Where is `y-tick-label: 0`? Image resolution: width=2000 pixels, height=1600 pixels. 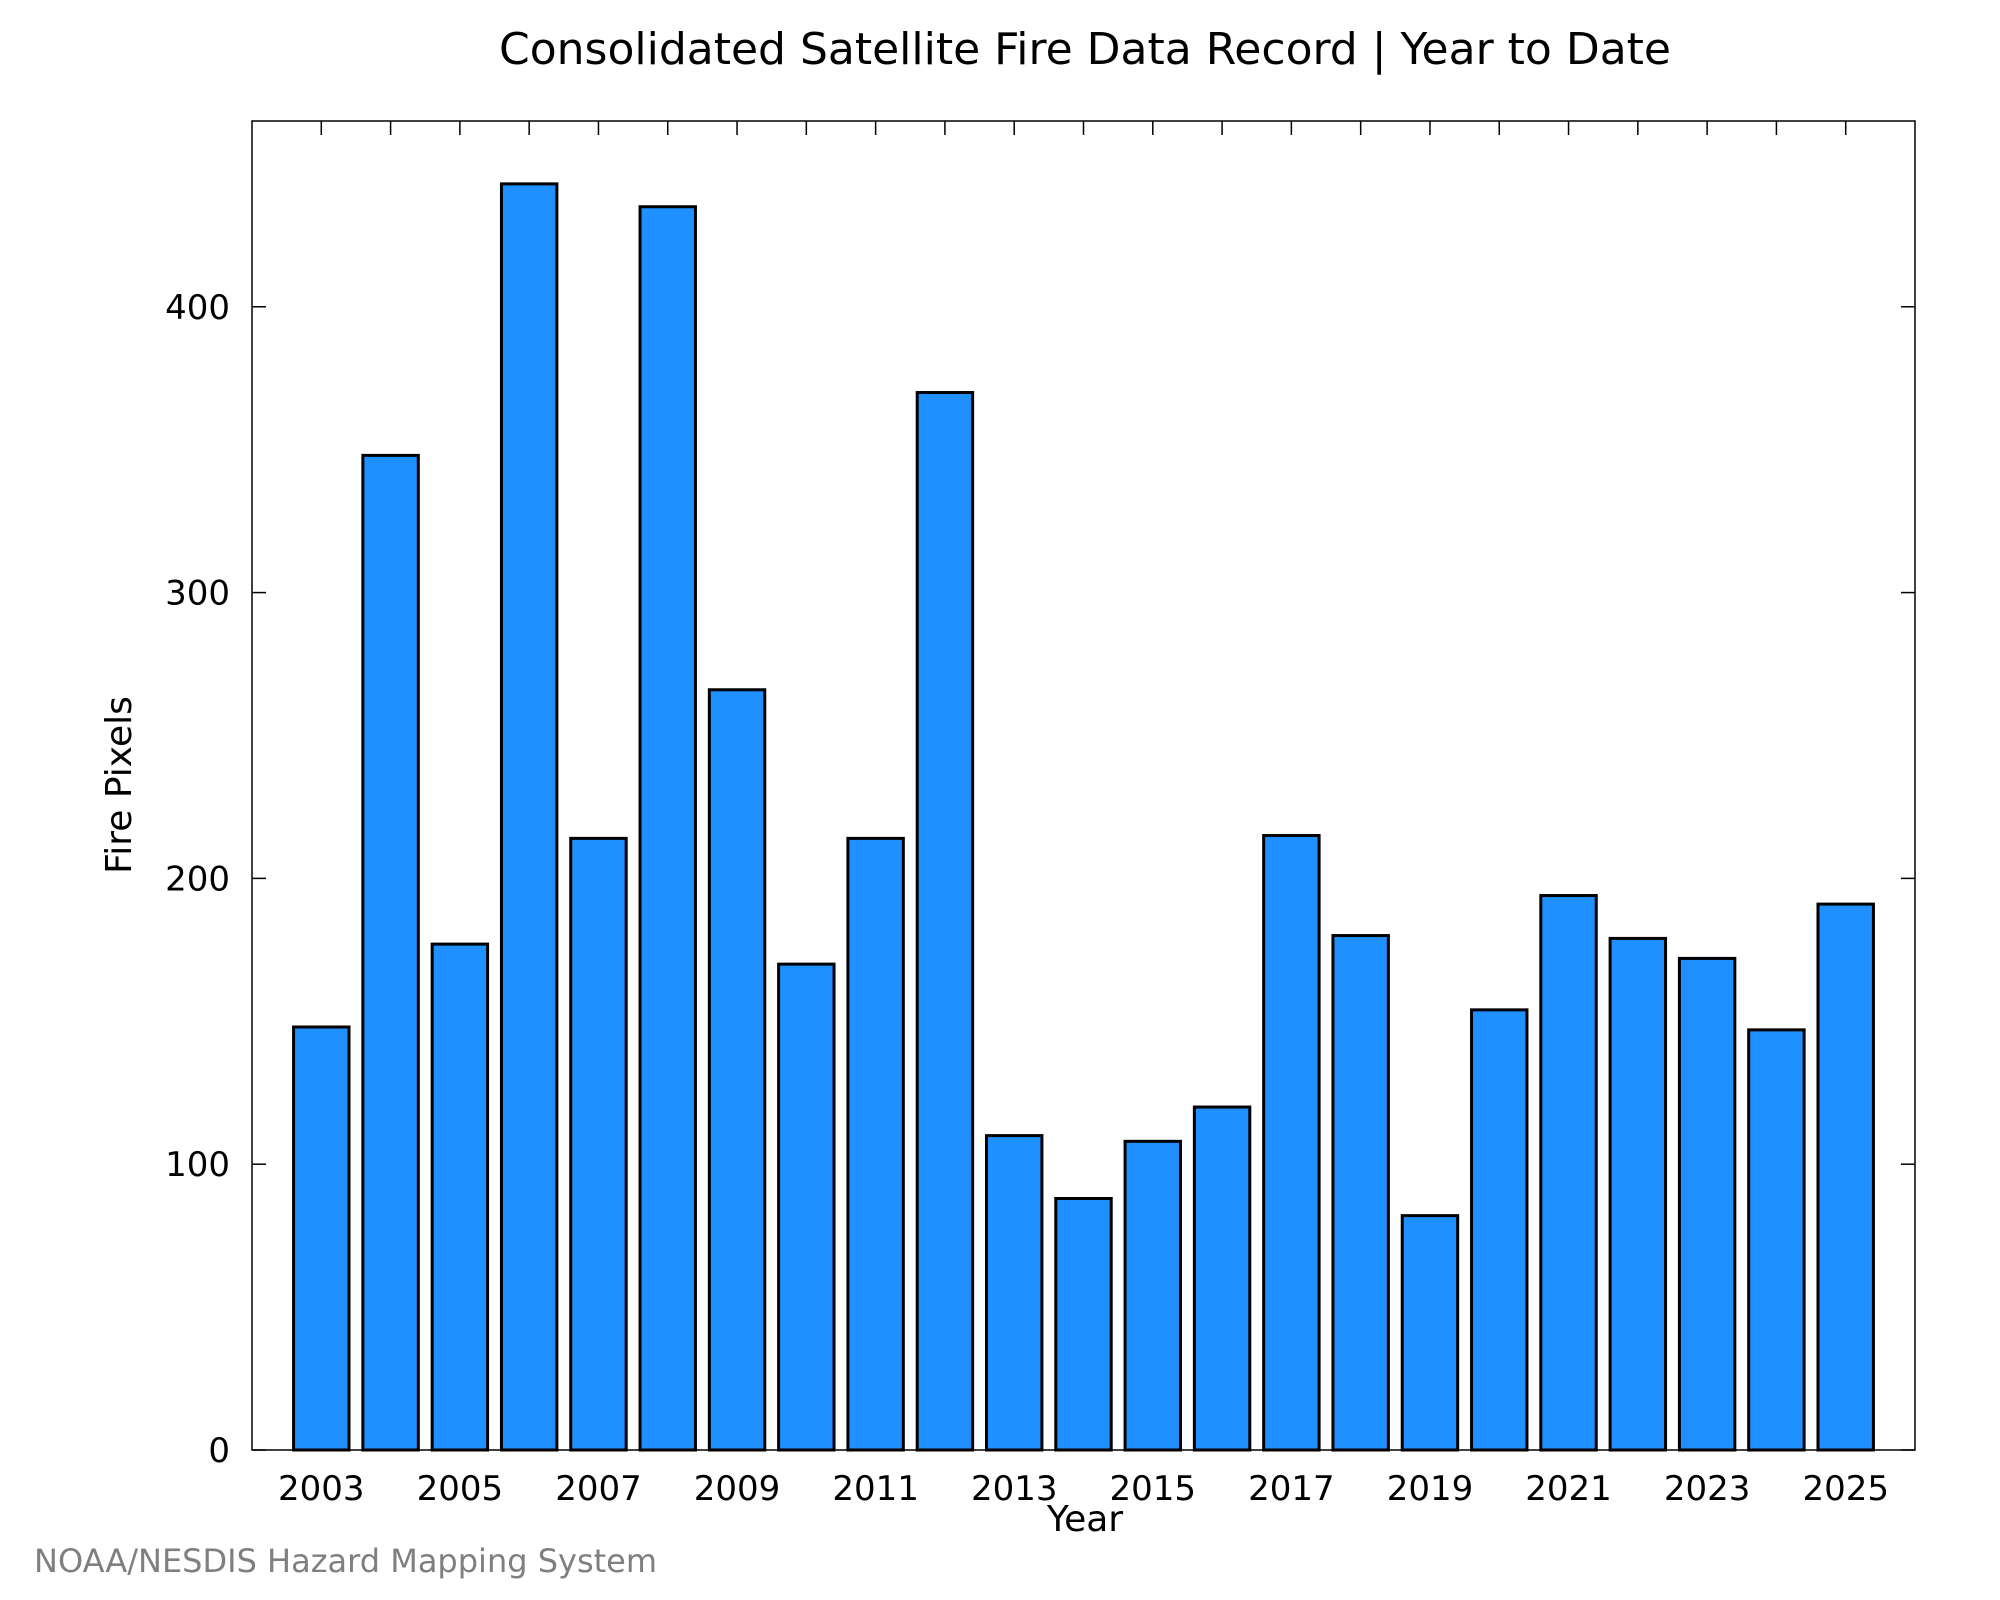 y-tick-label: 0 is located at coordinates (219, 1451).